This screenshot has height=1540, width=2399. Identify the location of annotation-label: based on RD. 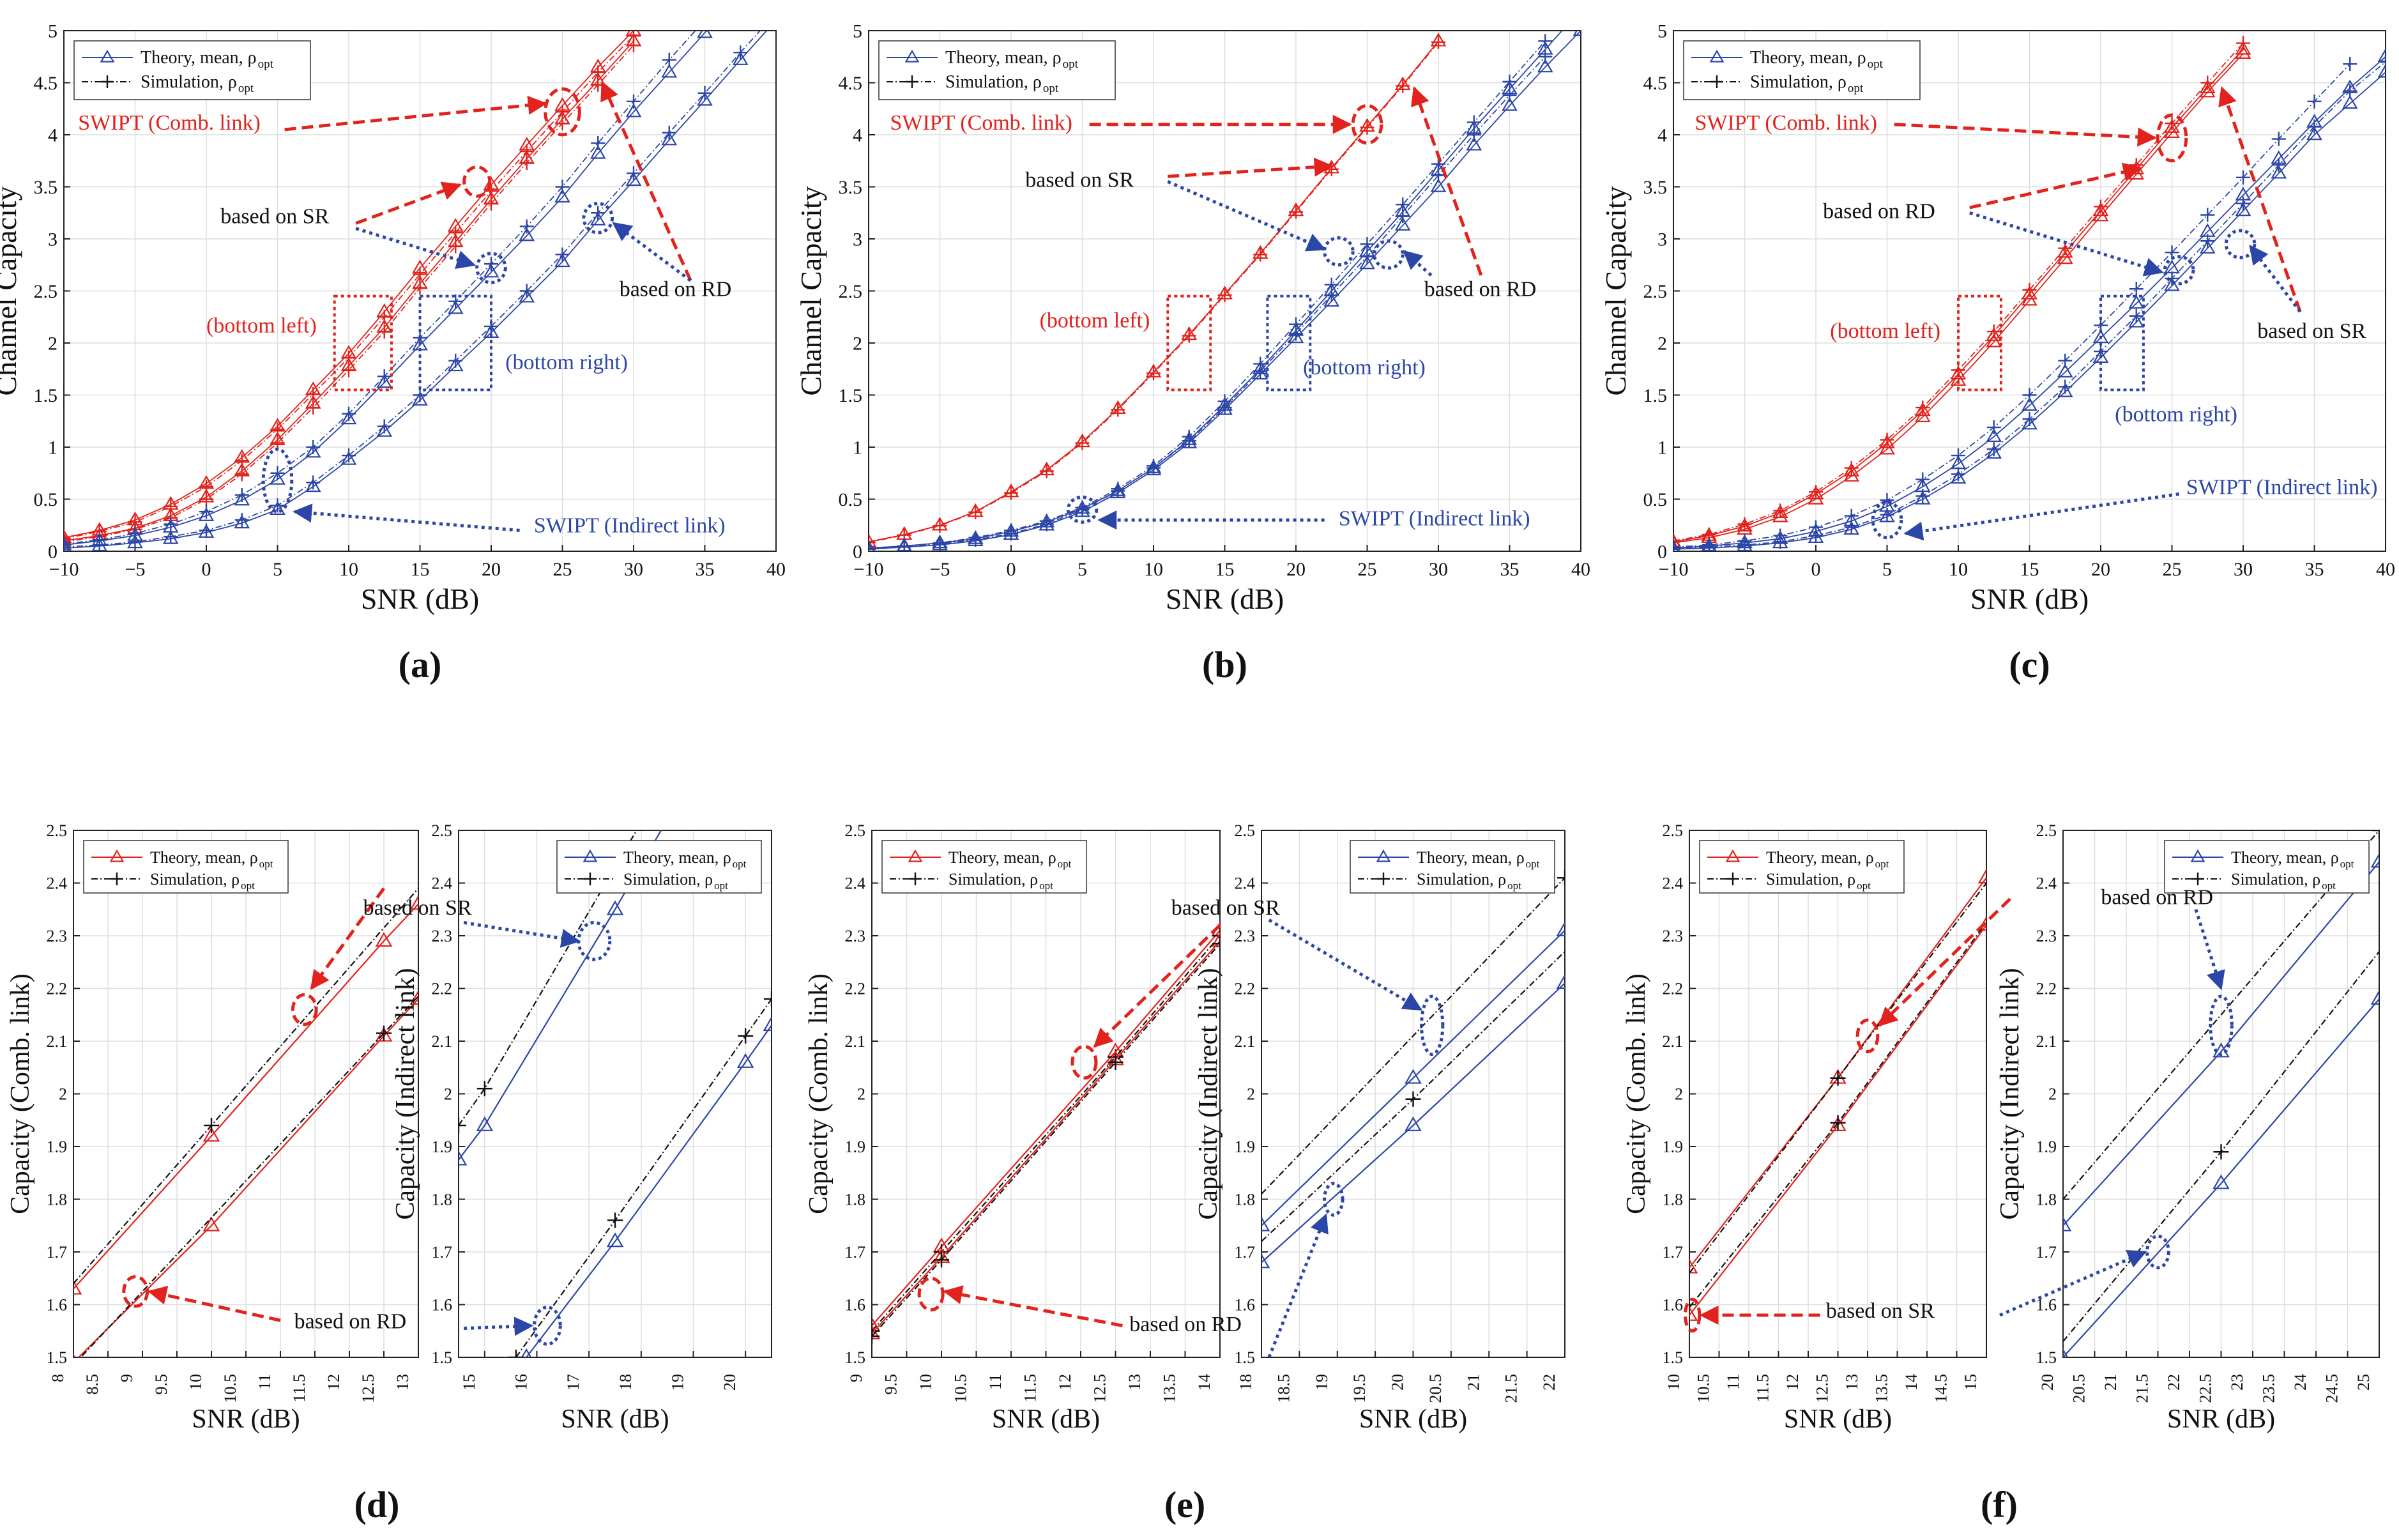
(676, 289).